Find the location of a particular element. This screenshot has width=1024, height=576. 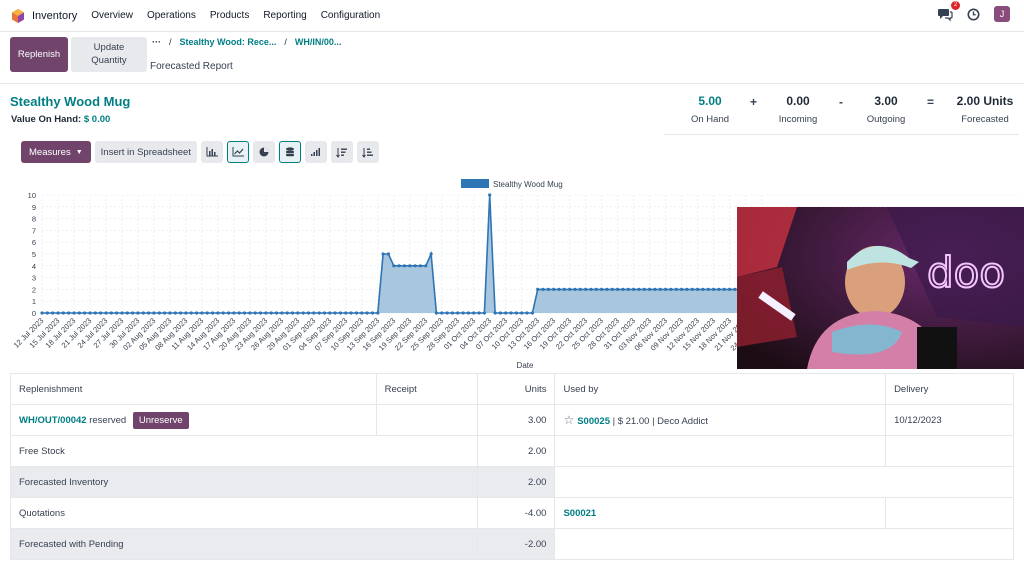

update-quantity-label-2: Quantity is located at coordinates (109, 60).